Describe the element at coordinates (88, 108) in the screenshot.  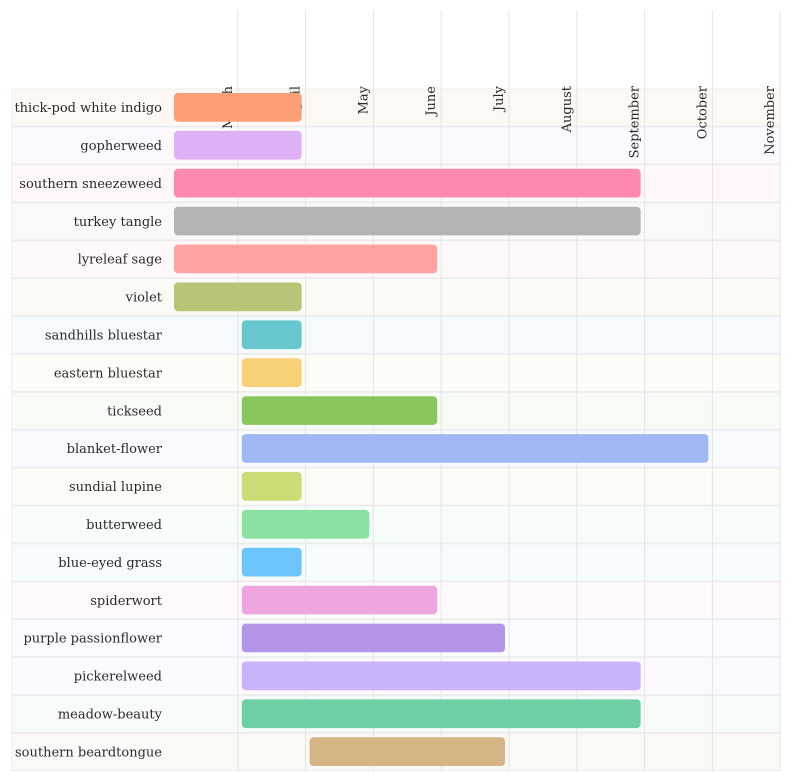
I see `row-label: thick-pod white indigo` at that location.